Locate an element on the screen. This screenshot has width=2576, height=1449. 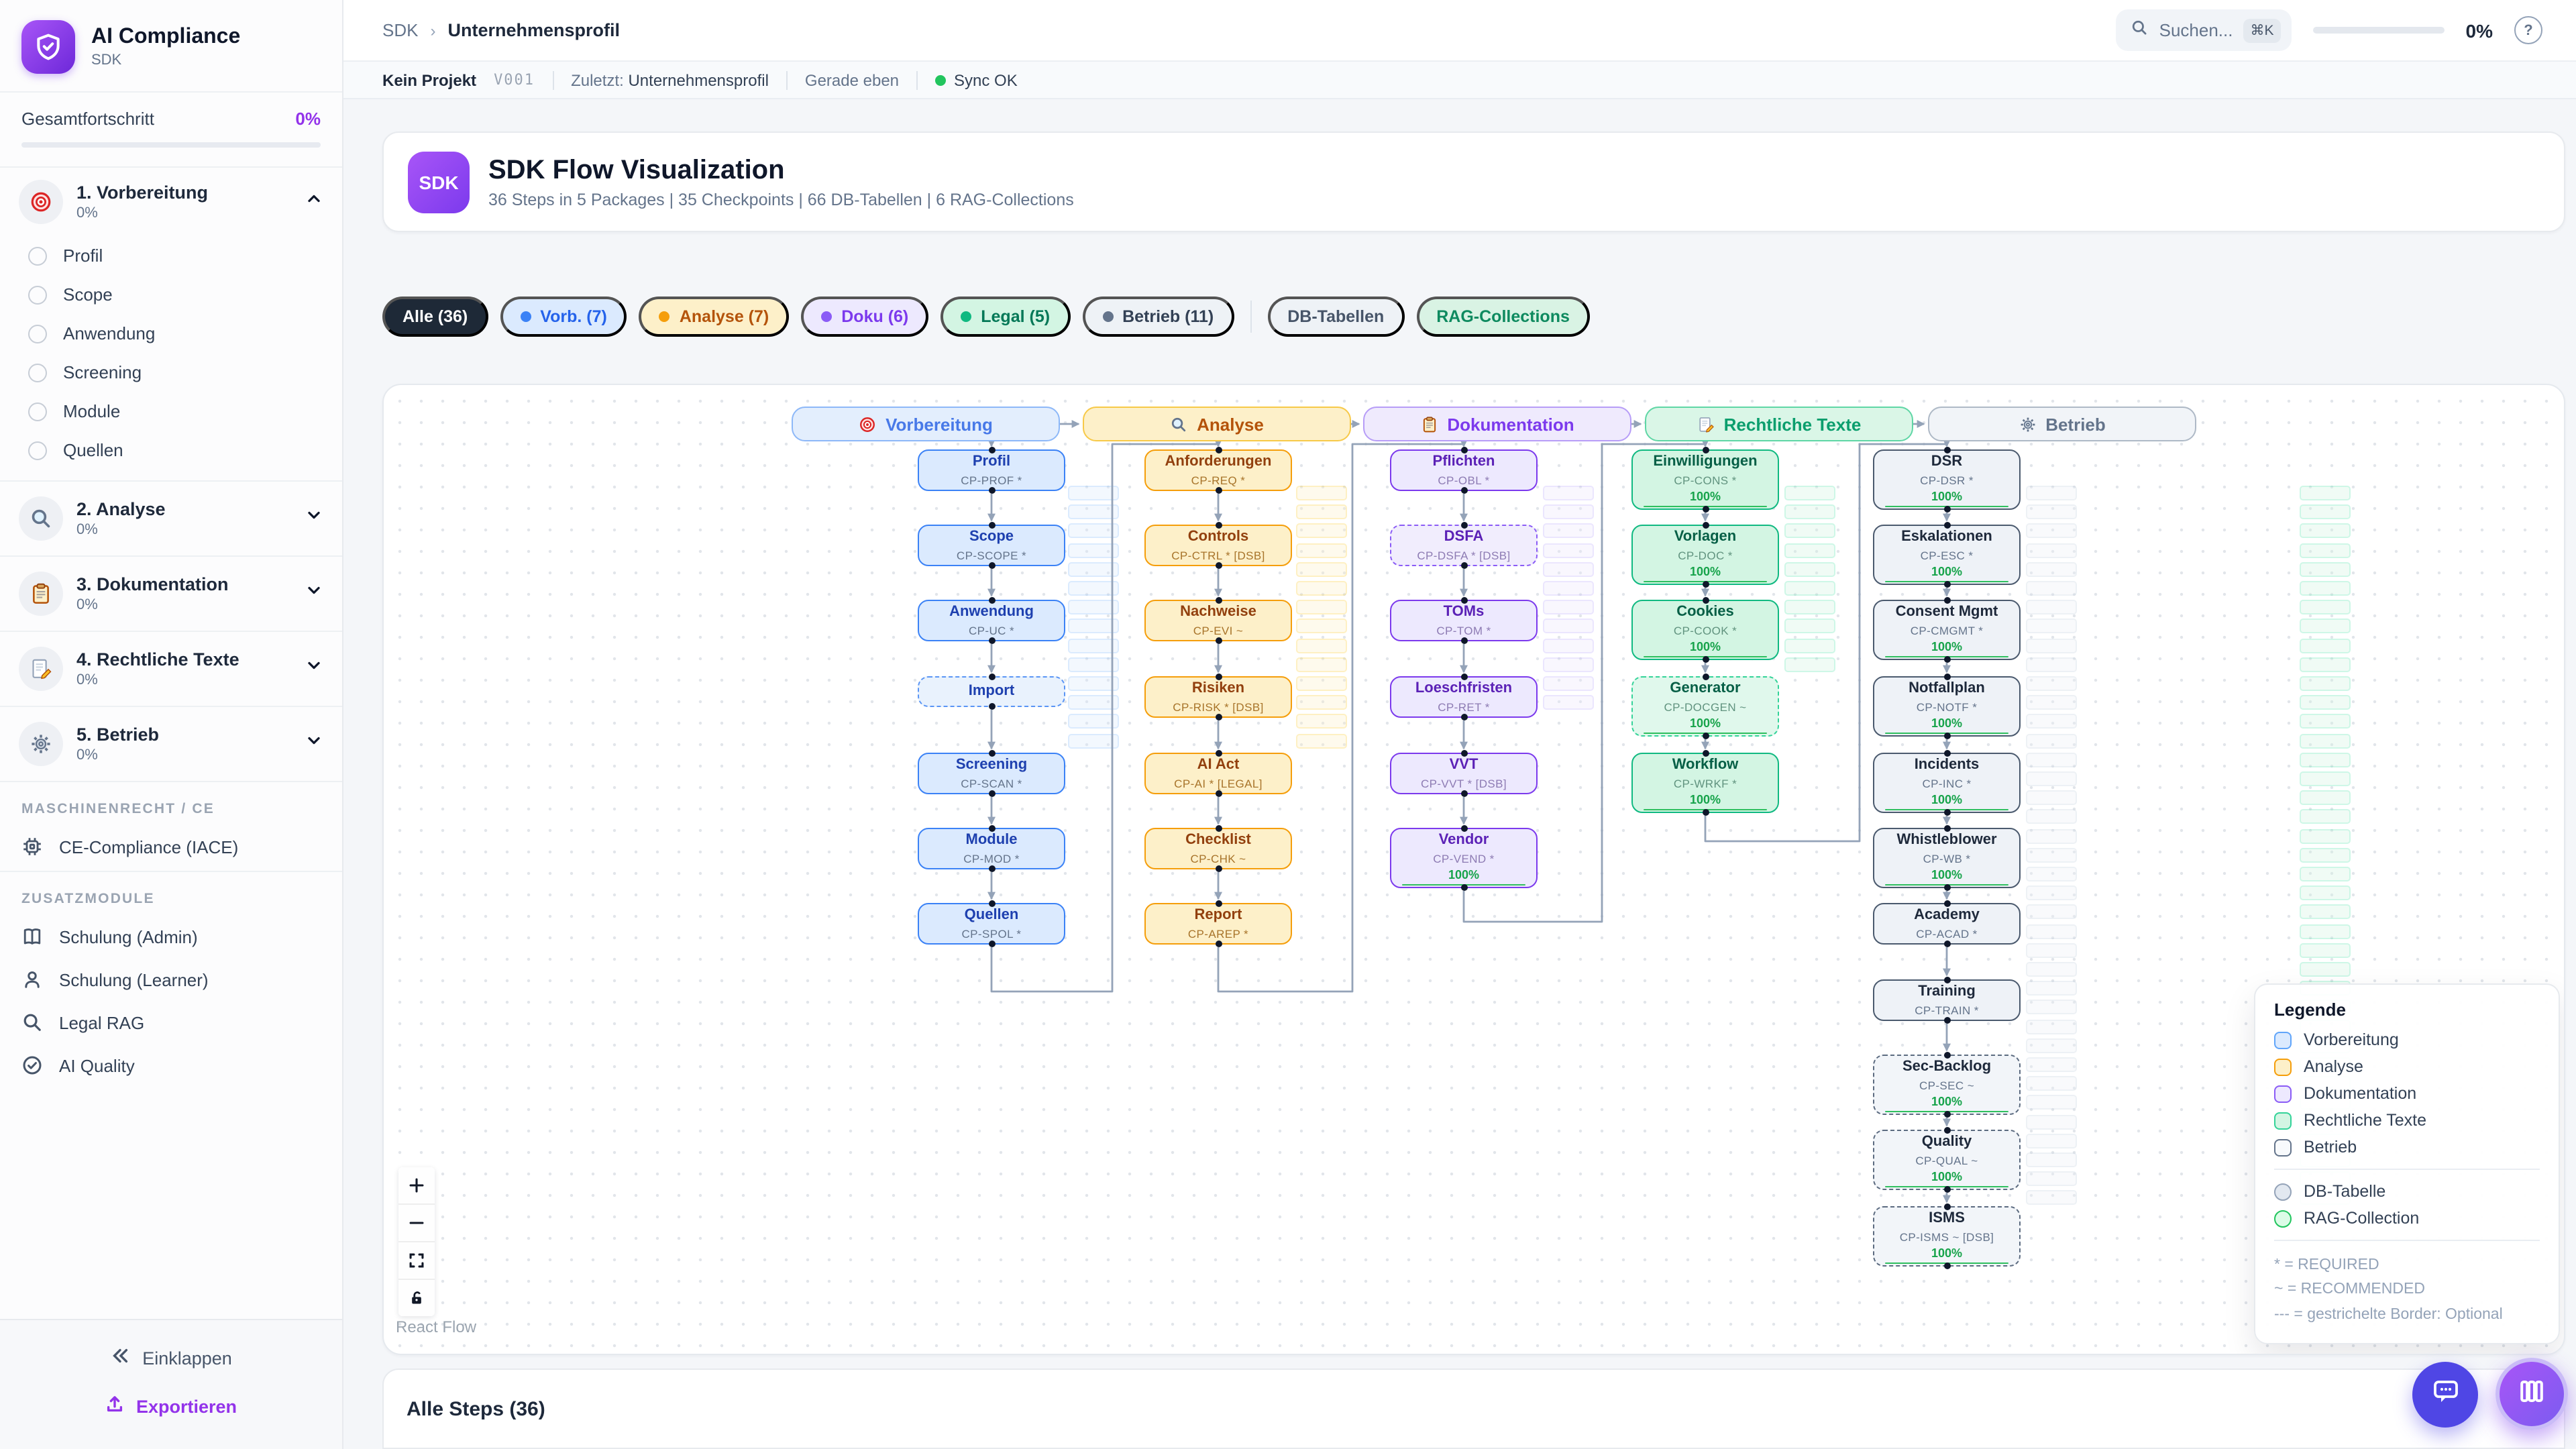
flow-node-incidents: Incidents CP-INC * 100% is located at coordinates (1947, 783).